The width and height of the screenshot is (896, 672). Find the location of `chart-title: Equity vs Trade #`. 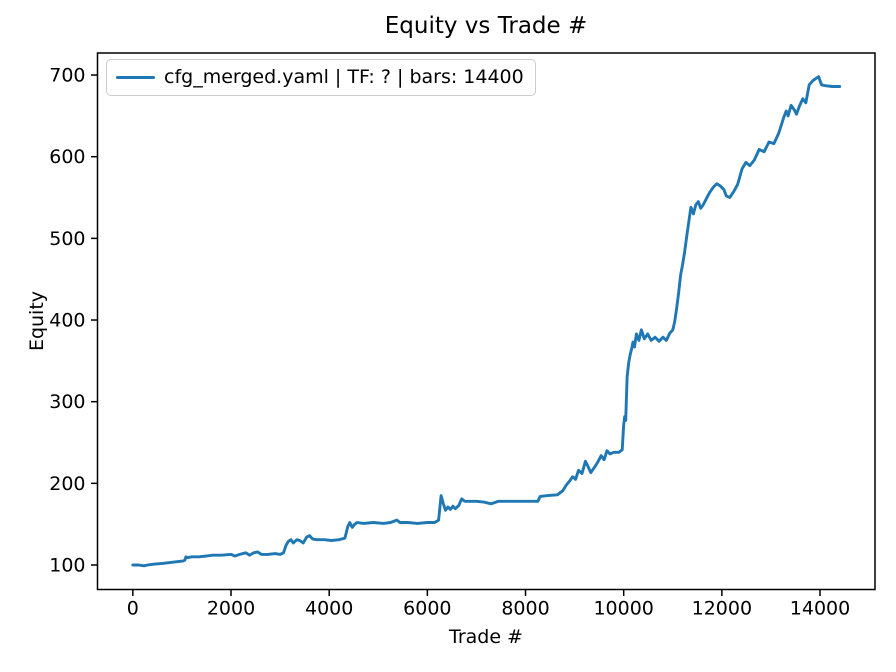

chart-title: Equity vs Trade # is located at coordinates (486, 26).